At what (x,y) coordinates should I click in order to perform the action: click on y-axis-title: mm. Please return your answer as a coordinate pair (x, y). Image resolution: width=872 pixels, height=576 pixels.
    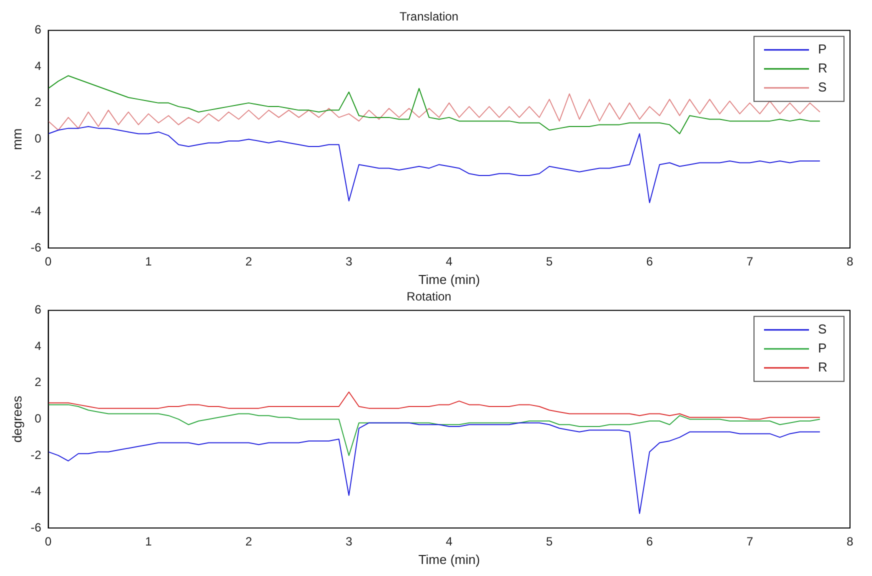
    Looking at the image, I should click on (16, 139).